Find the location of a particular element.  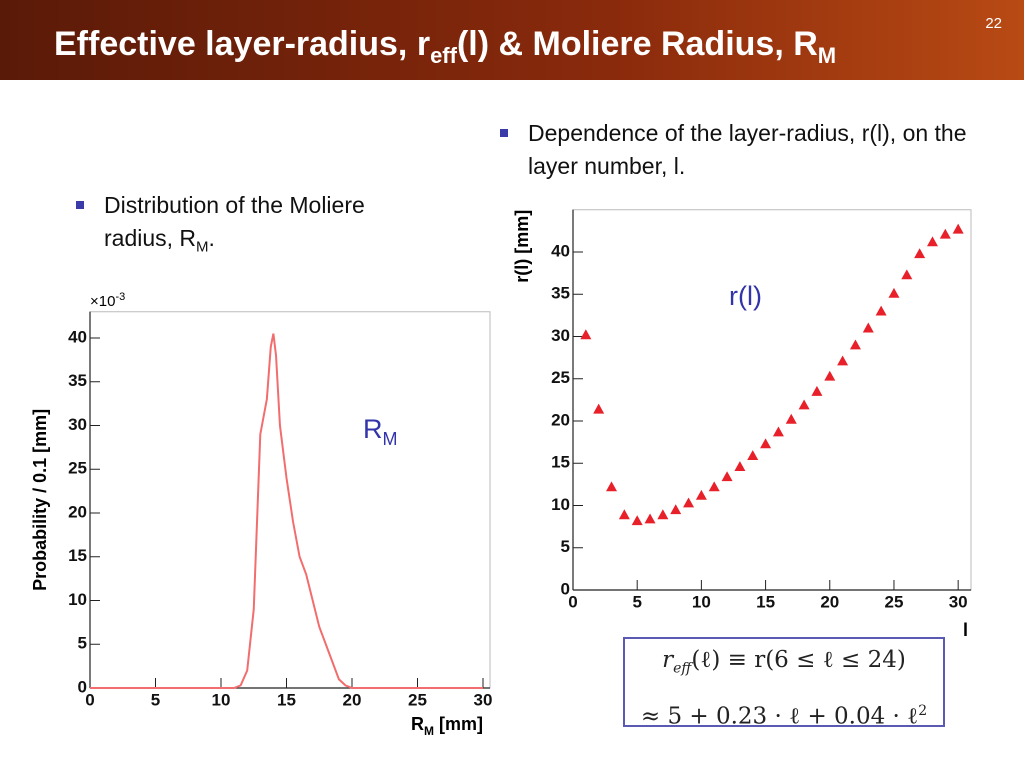

annotation-text: r(l) is located at coordinates (745, 296).